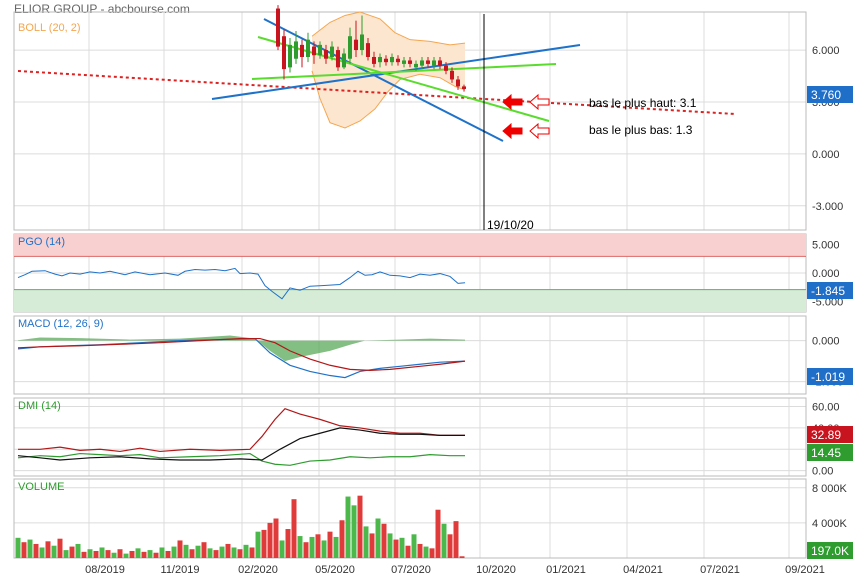  I want to click on pgo-overbought-band, so click(410, 245).